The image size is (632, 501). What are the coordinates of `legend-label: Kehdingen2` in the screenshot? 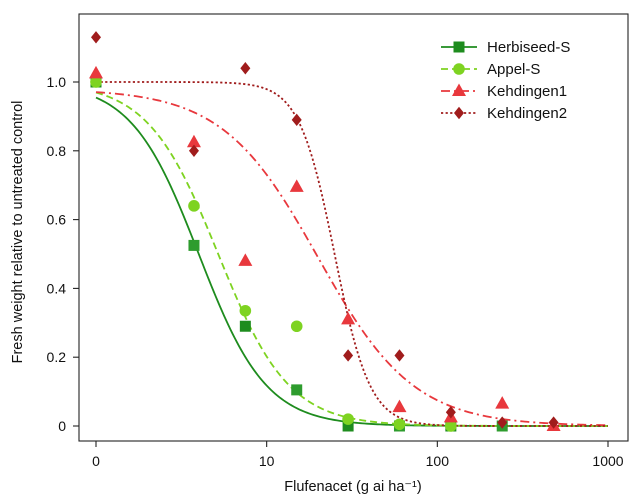 It's located at (527, 113).